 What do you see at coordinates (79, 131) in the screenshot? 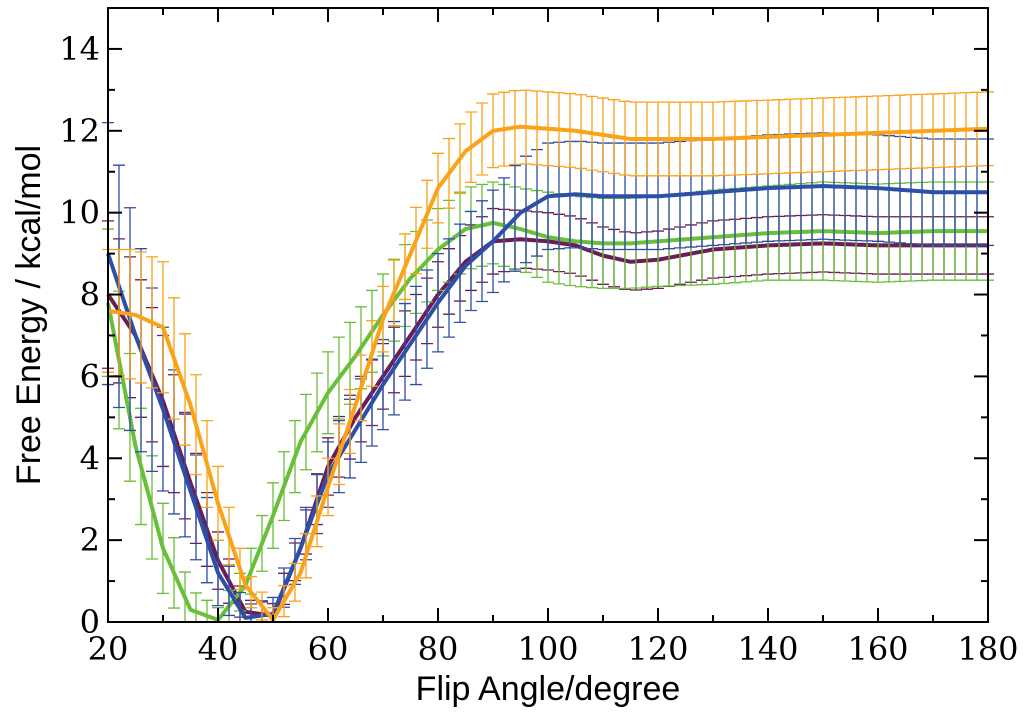
I see `y-tick-label: 12` at bounding box center [79, 131].